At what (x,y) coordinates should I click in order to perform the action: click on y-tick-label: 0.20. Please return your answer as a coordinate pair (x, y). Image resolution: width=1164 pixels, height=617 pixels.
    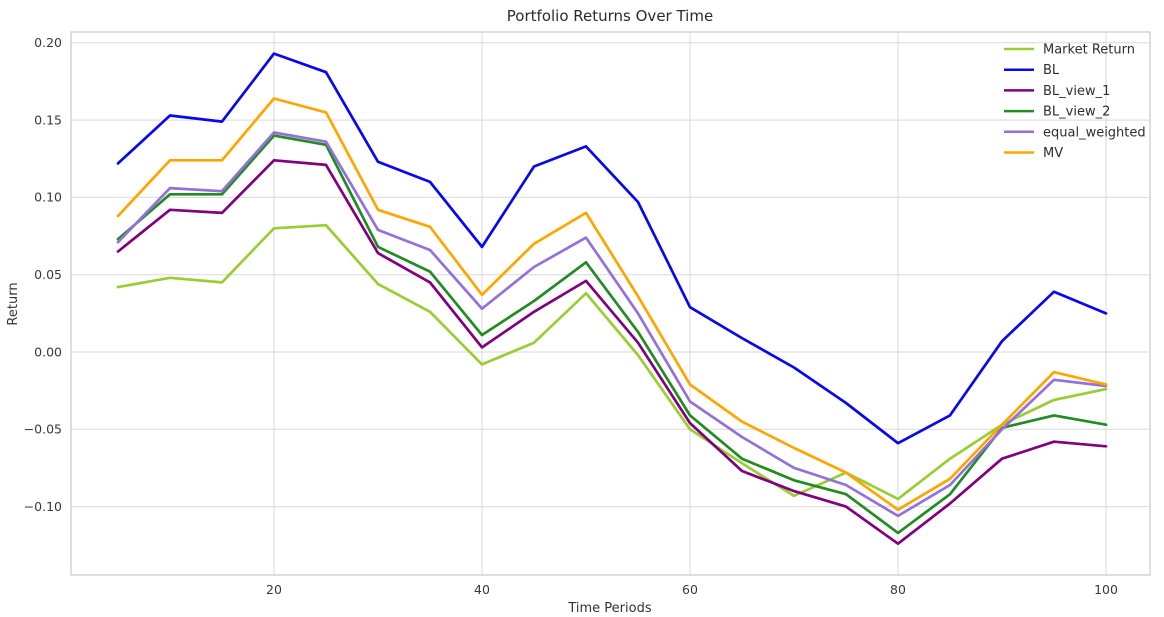
    Looking at the image, I should click on (48, 42).